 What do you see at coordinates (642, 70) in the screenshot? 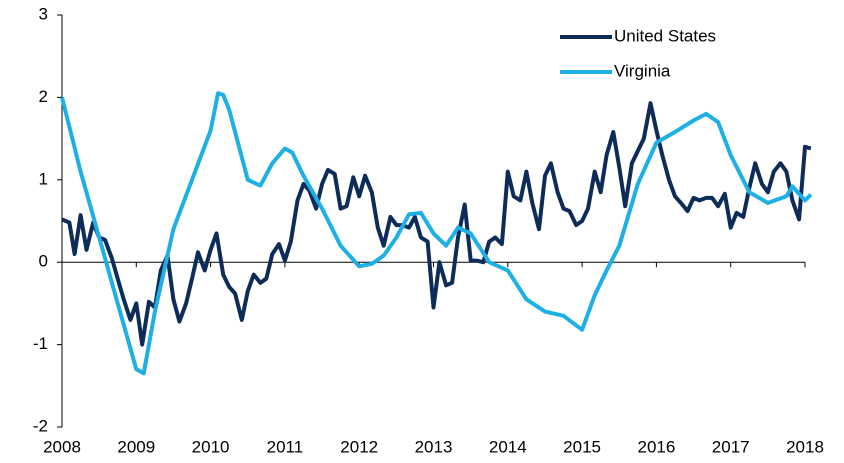
I see `legend-label: Virginia` at bounding box center [642, 70].